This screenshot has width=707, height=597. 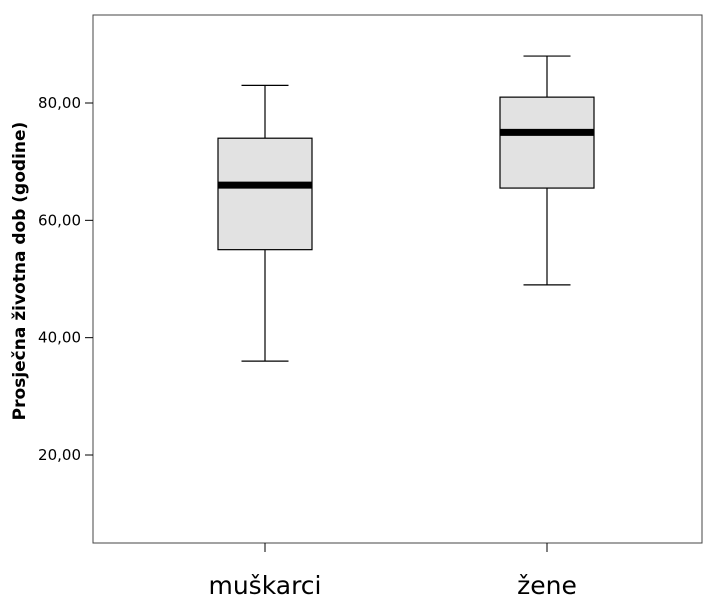 What do you see at coordinates (264, 584) in the screenshot?
I see `x-tick-label: muškarci` at bounding box center [264, 584].